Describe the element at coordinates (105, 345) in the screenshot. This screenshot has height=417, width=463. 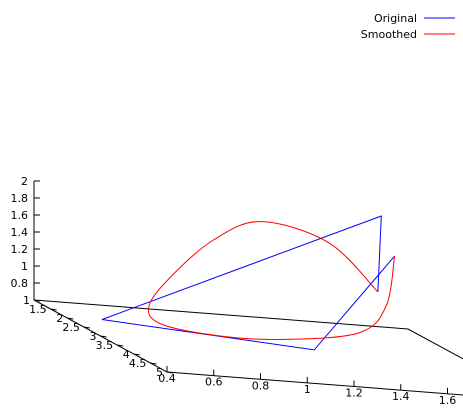
I see `x-tick-label: 3.5` at that location.